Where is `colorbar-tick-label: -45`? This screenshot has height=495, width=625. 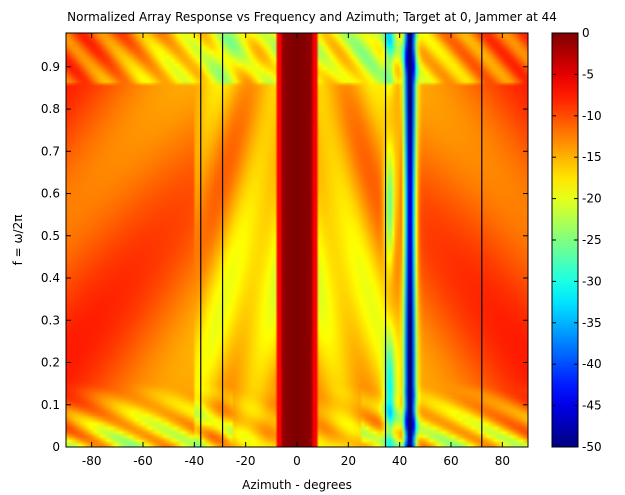
colorbar-tick-label: -45 is located at coordinates (592, 406).